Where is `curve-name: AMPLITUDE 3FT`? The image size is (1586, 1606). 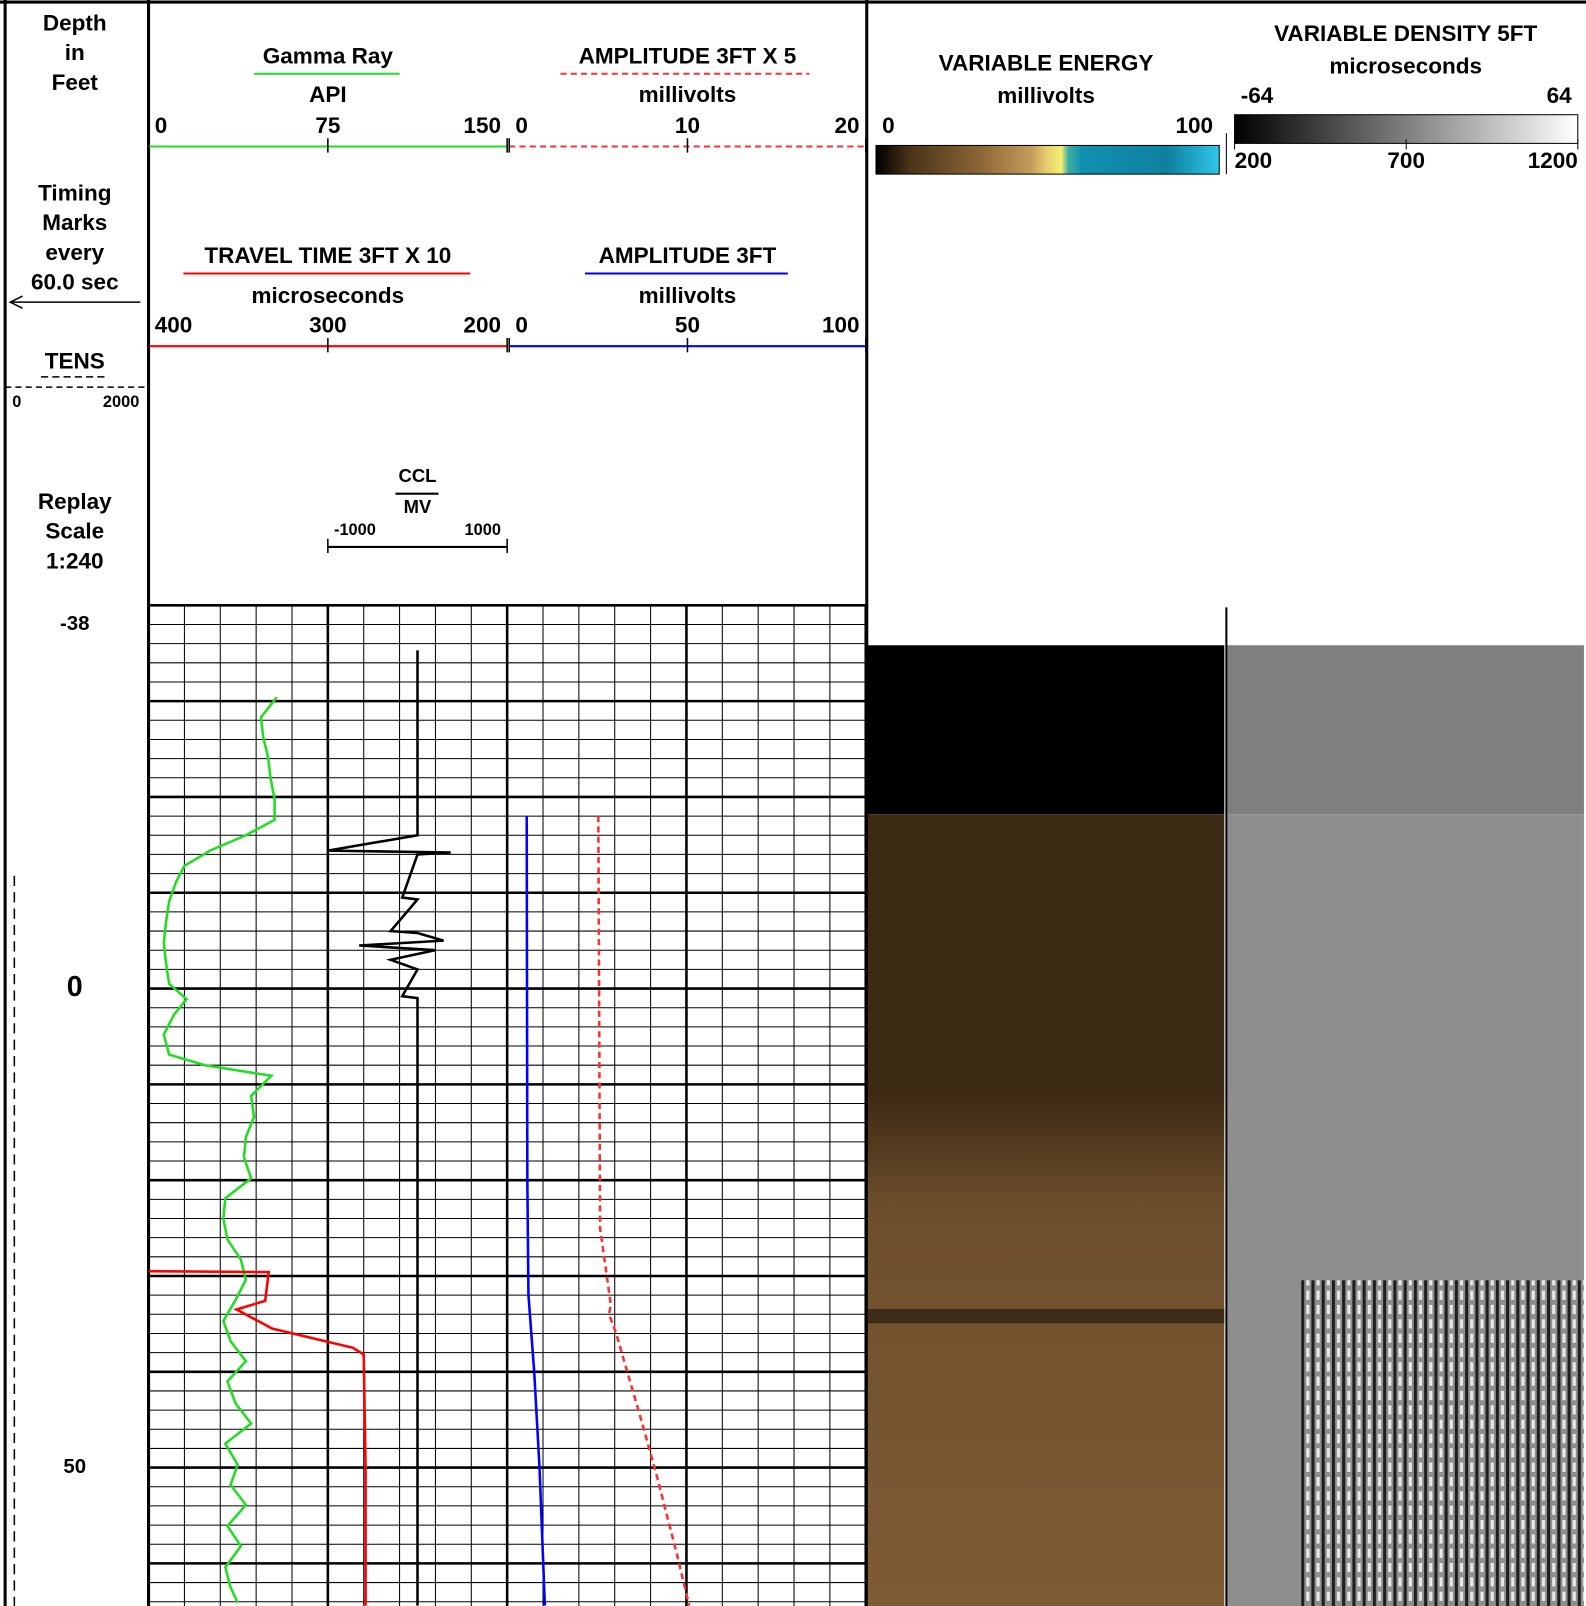 curve-name: AMPLITUDE 3FT is located at coordinates (688, 255).